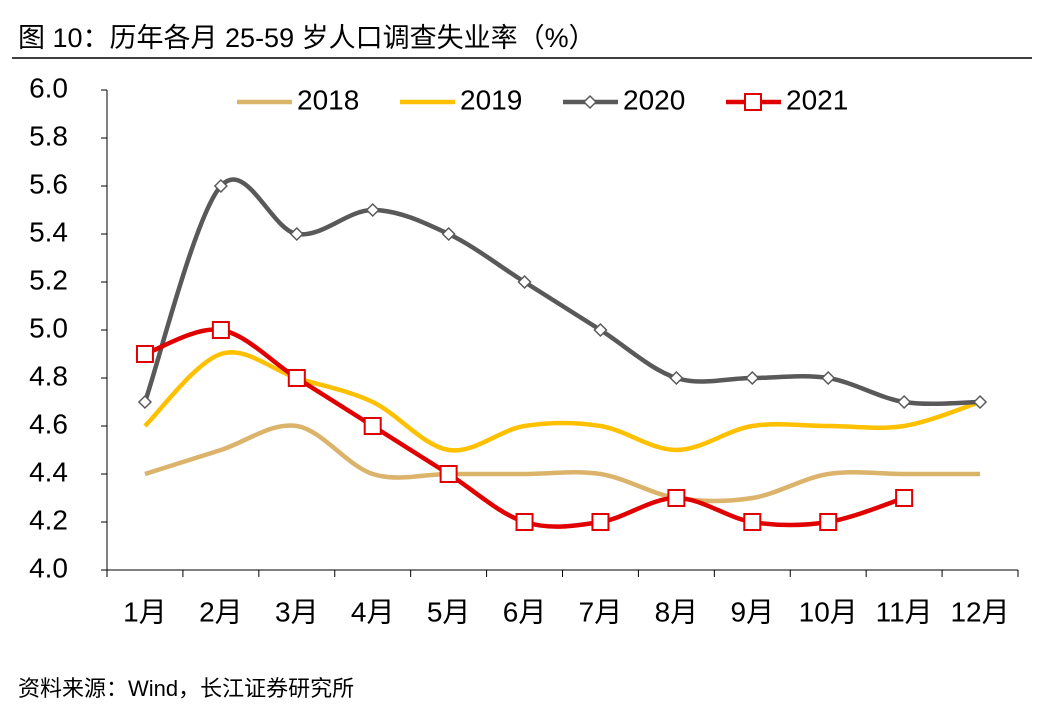  I want to click on y-tick-label: 5.8, so click(48, 135).